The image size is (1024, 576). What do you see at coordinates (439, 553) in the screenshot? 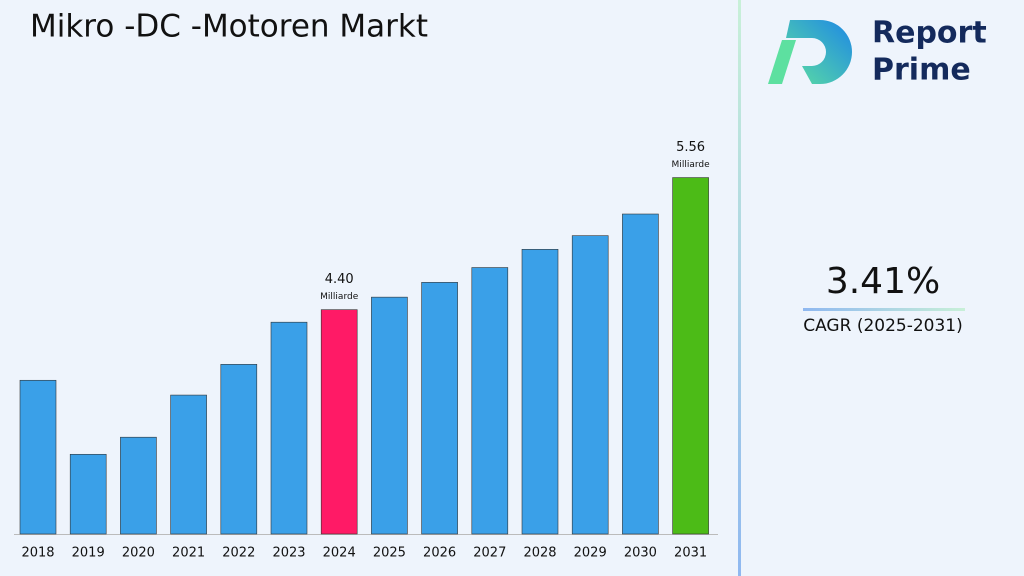
I see `x-tick-label: 2026` at bounding box center [439, 553].